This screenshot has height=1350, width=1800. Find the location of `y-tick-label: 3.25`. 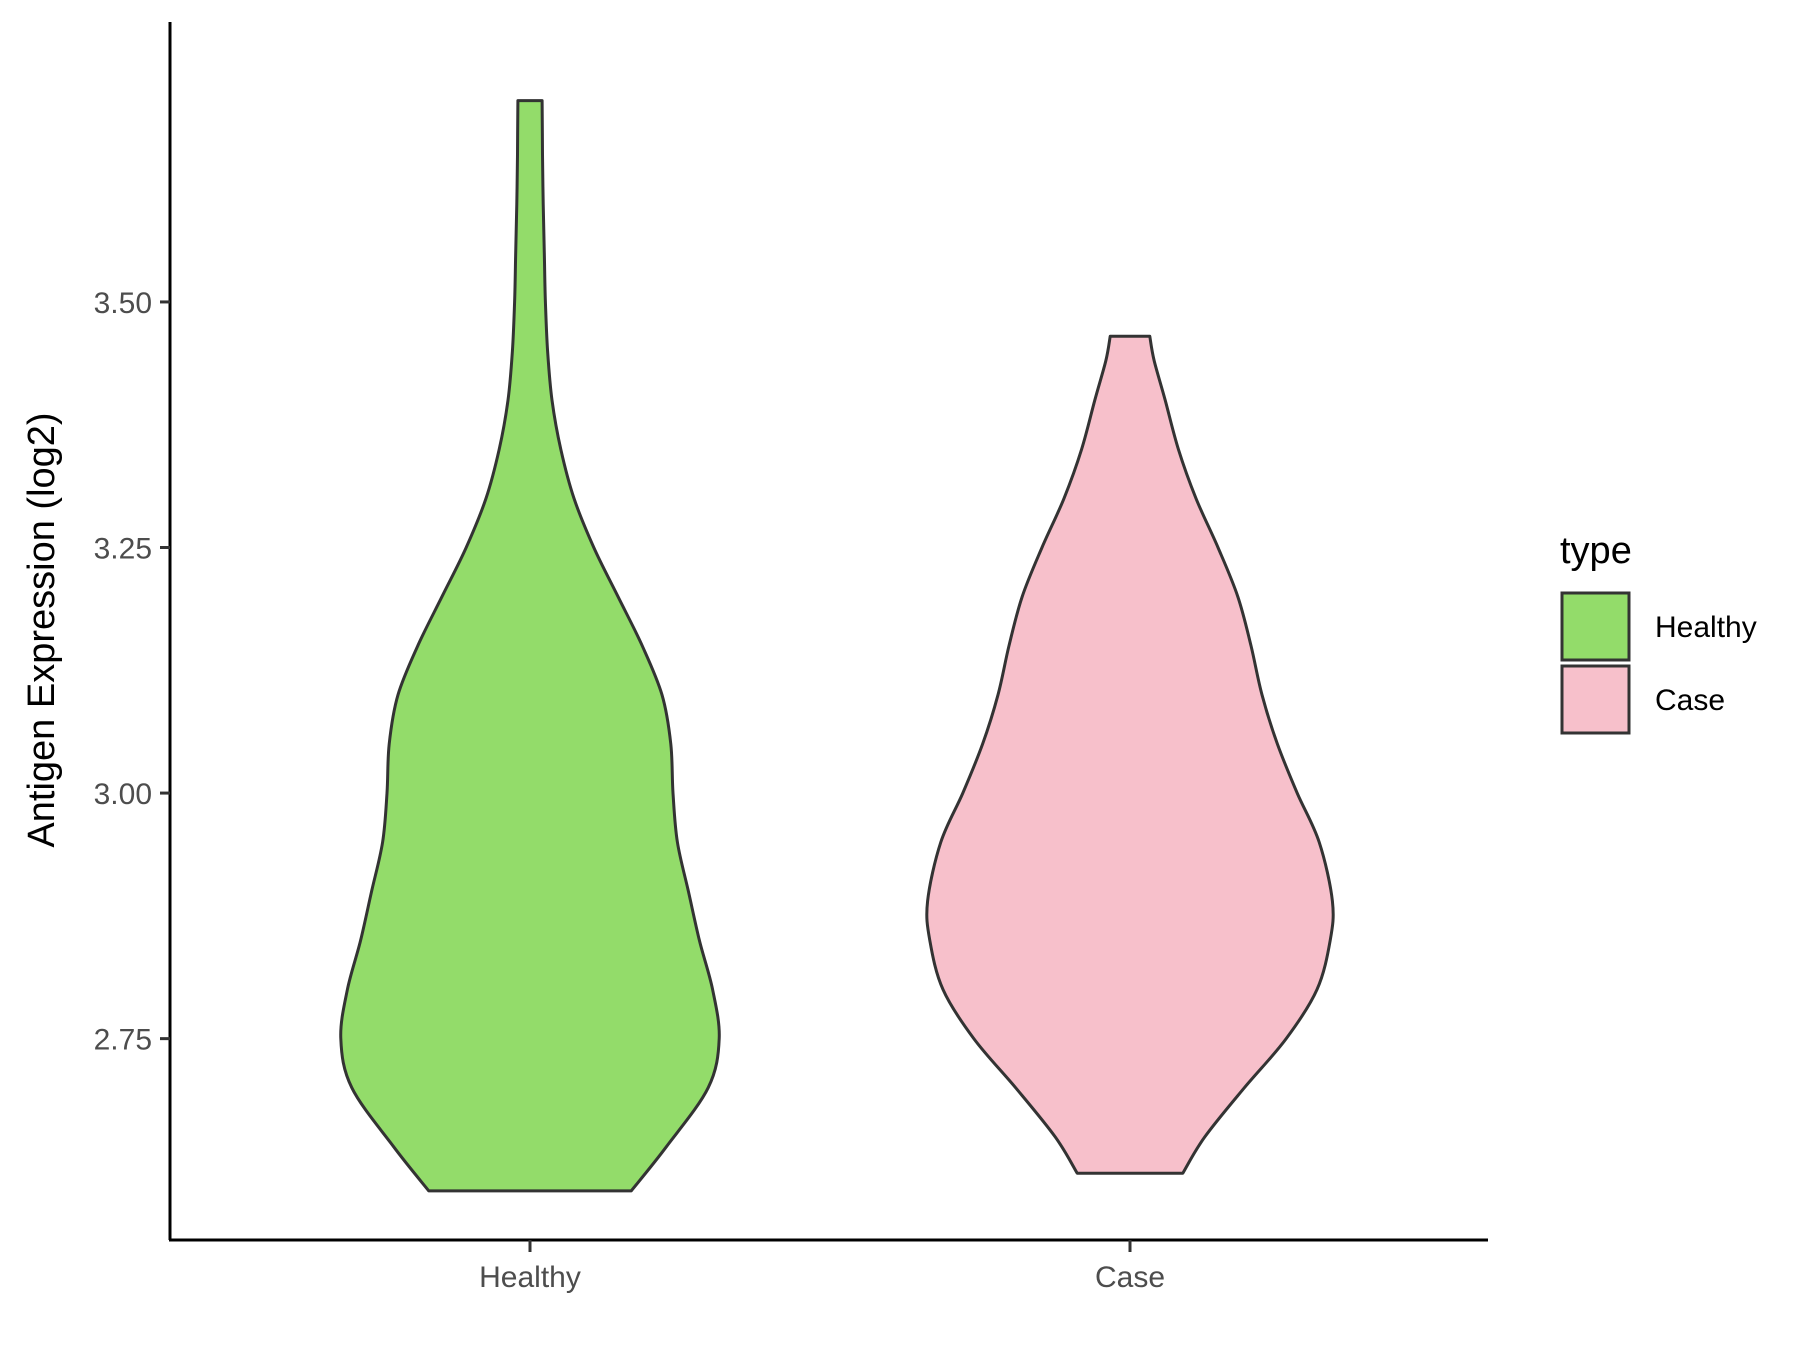

y-tick-label: 3.25 is located at coordinates (123, 549).